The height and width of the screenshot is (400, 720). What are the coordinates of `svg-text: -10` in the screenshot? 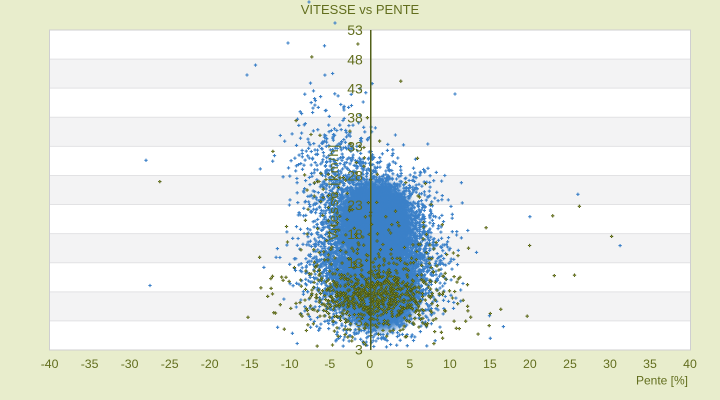 It's located at (290, 364).